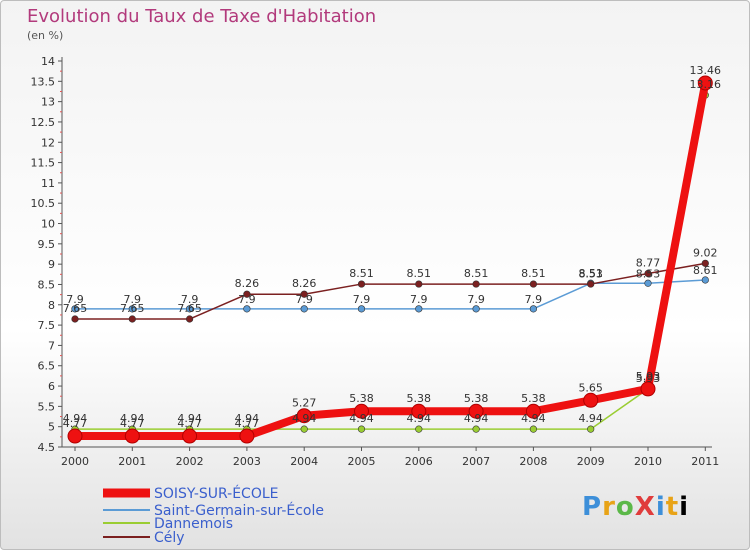  Describe the element at coordinates (590, 387) in the screenshot. I see `data-label: 5.65` at that location.